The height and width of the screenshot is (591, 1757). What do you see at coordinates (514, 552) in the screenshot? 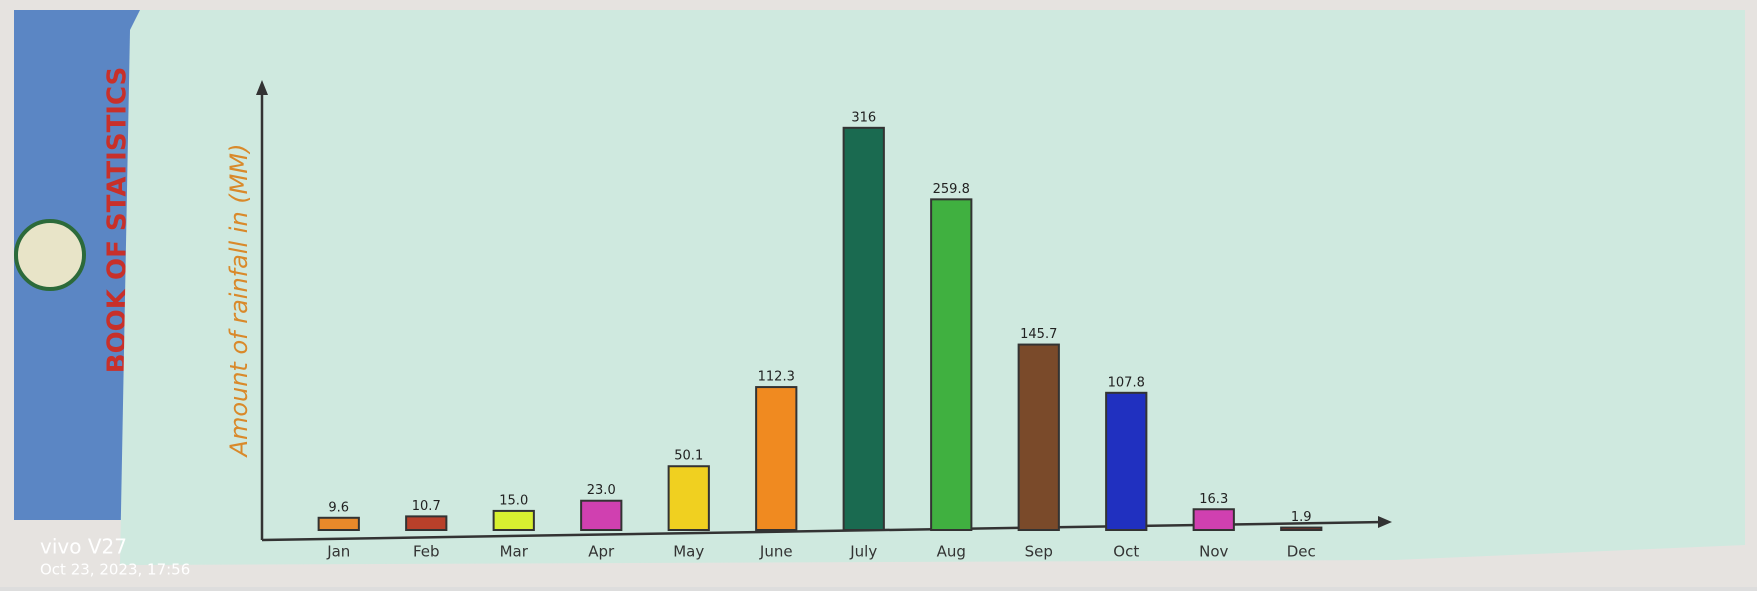
I see `x-tick-label: Mar` at bounding box center [514, 552].